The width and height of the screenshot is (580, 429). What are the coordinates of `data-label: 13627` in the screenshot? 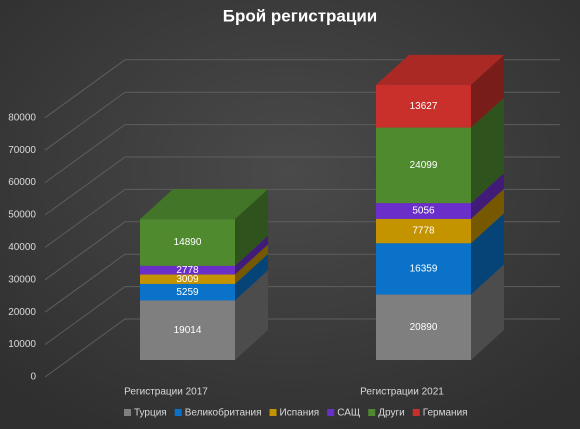 It's located at (424, 106).